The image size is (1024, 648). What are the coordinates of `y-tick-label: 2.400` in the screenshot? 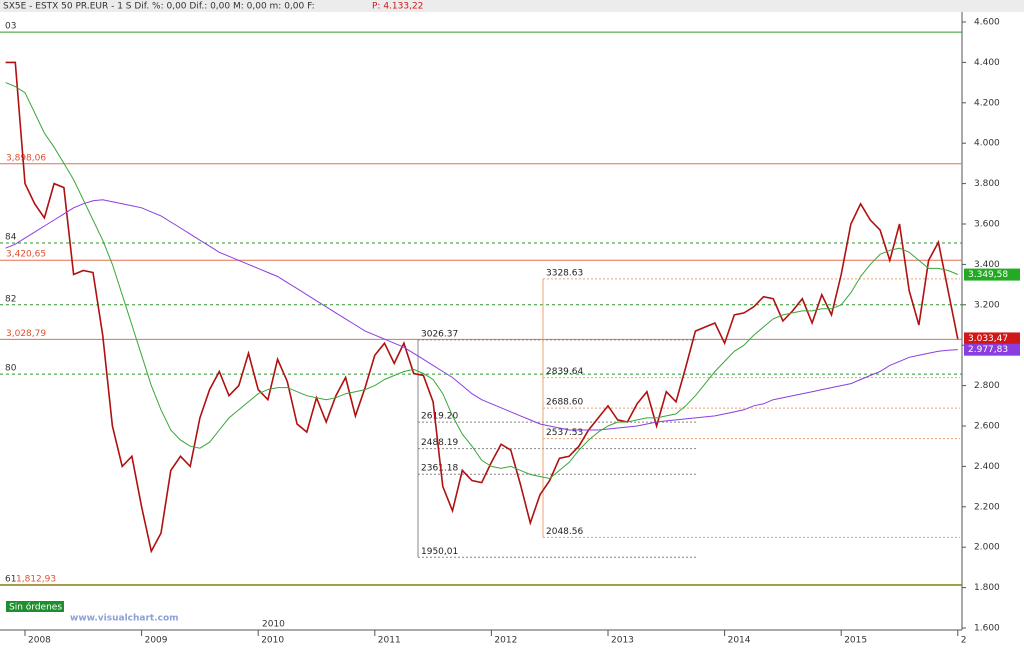 It's located at (987, 467).